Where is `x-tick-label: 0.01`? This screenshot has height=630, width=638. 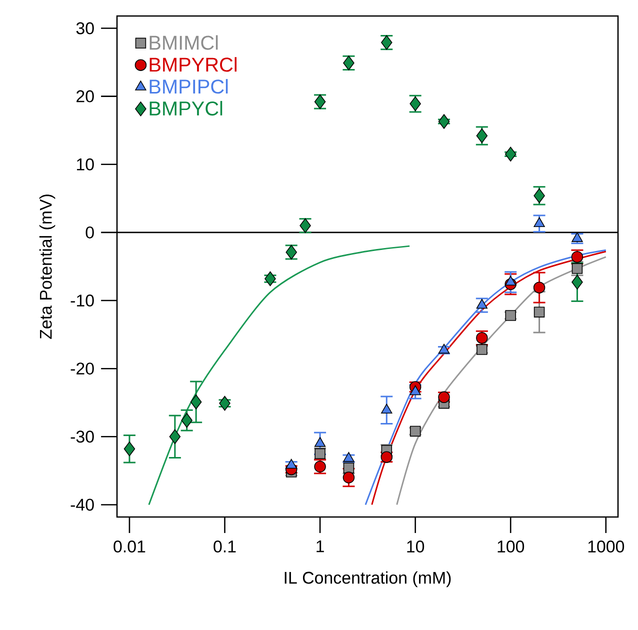
x-tick-label: 0.01 is located at coordinates (130, 546).